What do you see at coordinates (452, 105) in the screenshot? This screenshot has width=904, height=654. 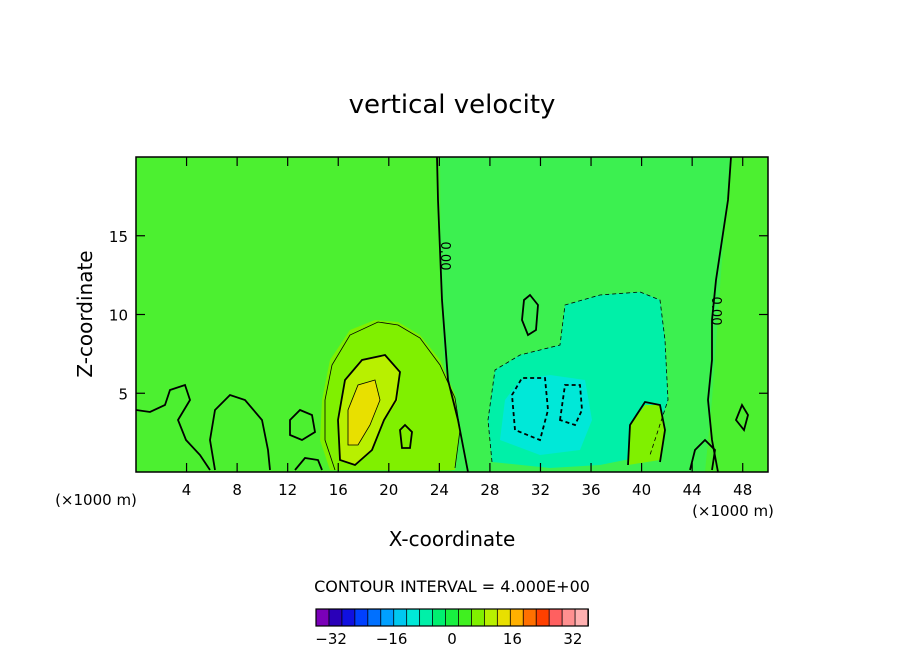 I see `chart-title: vertical velocity` at bounding box center [452, 105].